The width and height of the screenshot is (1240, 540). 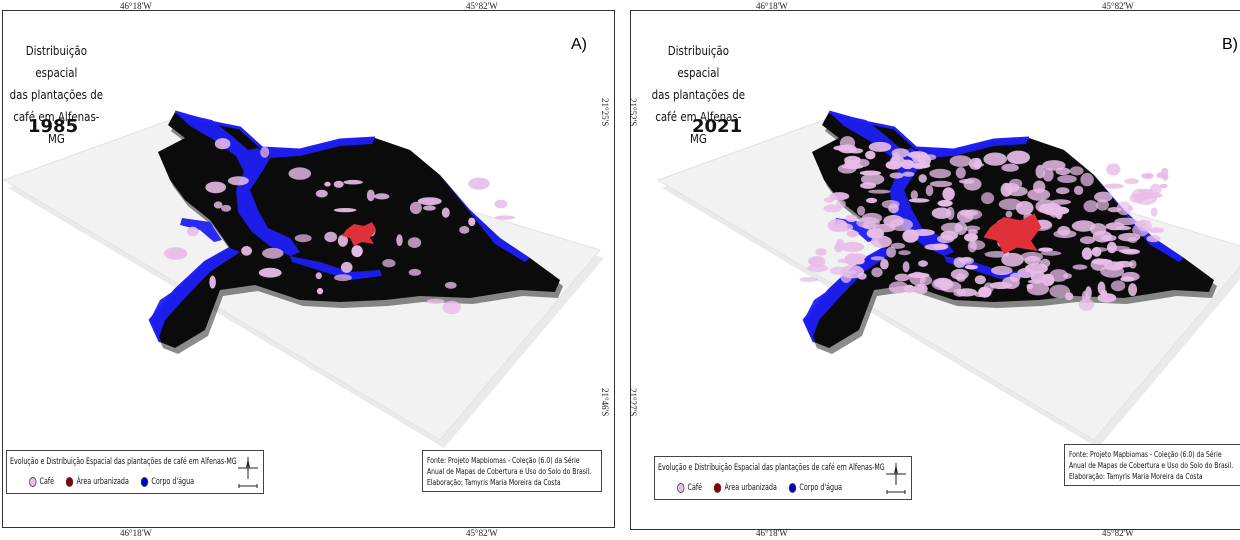 I want to click on legend-items: Café Área urbanizada Corpo d'água, so click(x=111, y=482).